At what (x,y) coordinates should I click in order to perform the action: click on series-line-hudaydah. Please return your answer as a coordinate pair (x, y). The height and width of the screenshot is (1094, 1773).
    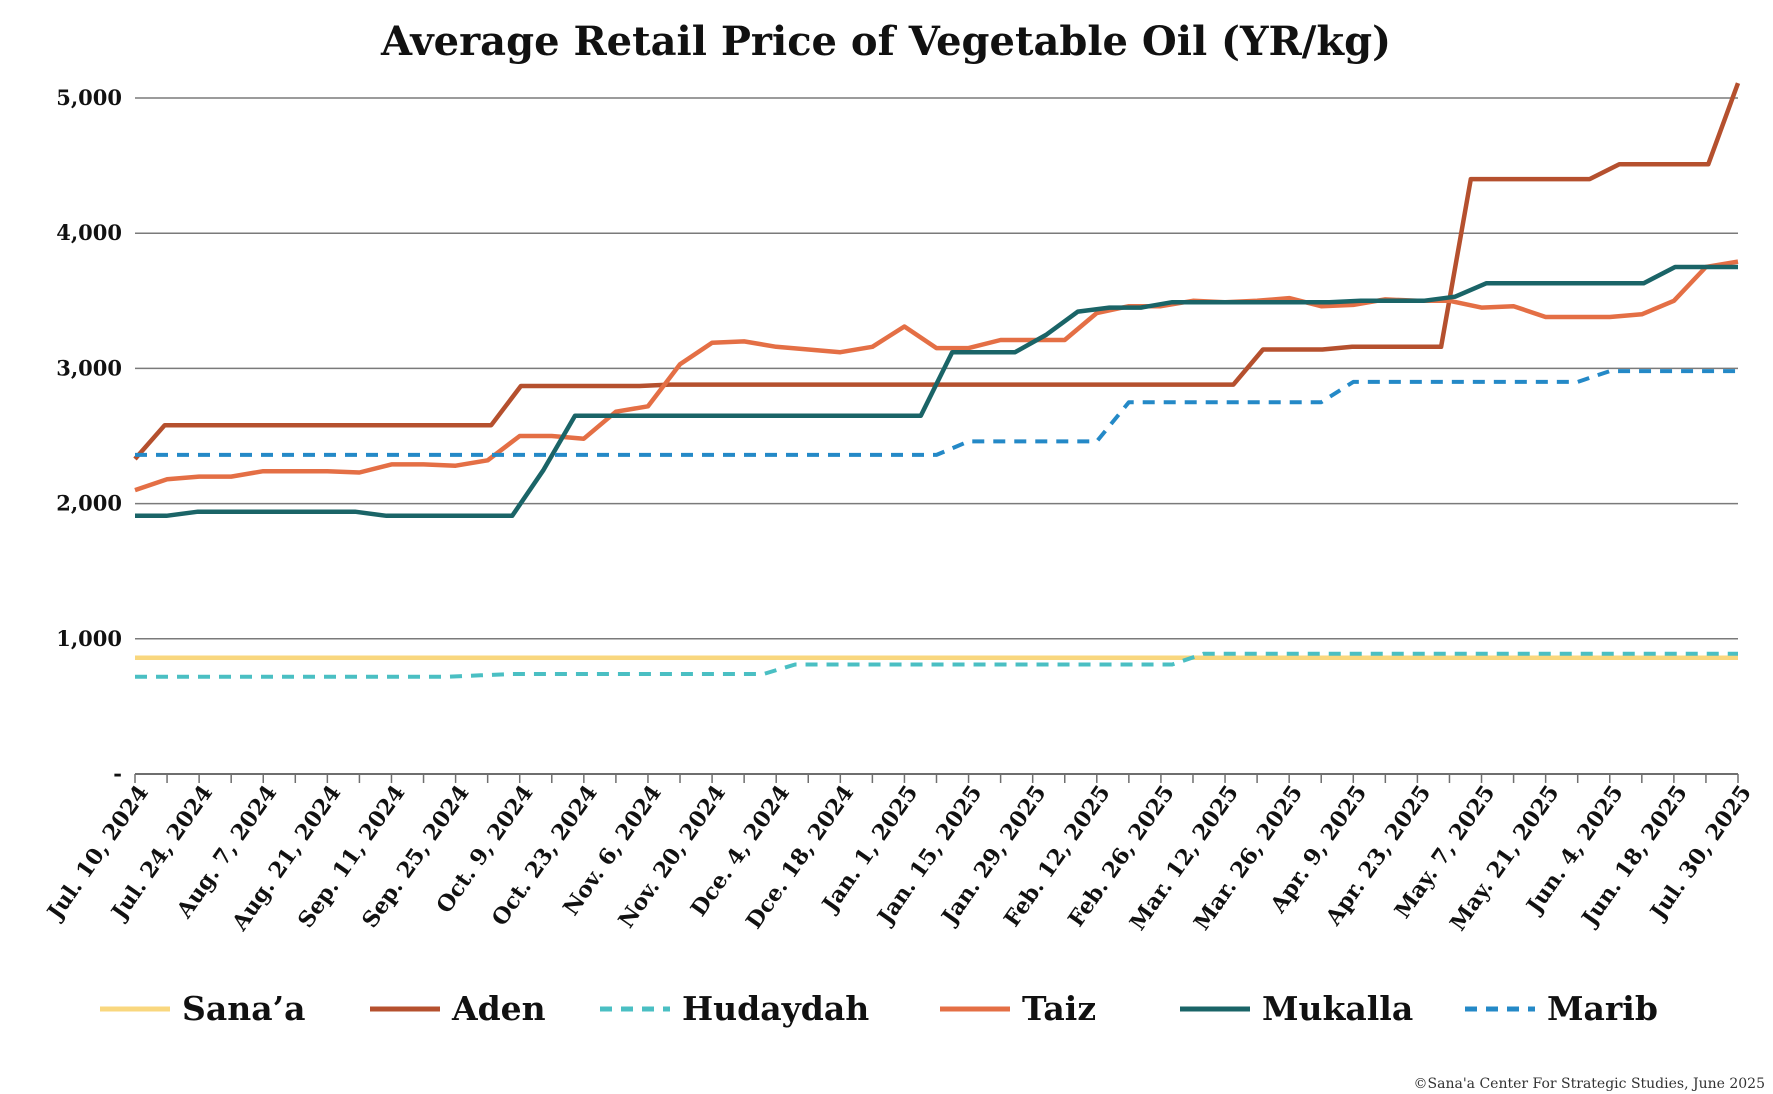
    Looking at the image, I should click on (936, 665).